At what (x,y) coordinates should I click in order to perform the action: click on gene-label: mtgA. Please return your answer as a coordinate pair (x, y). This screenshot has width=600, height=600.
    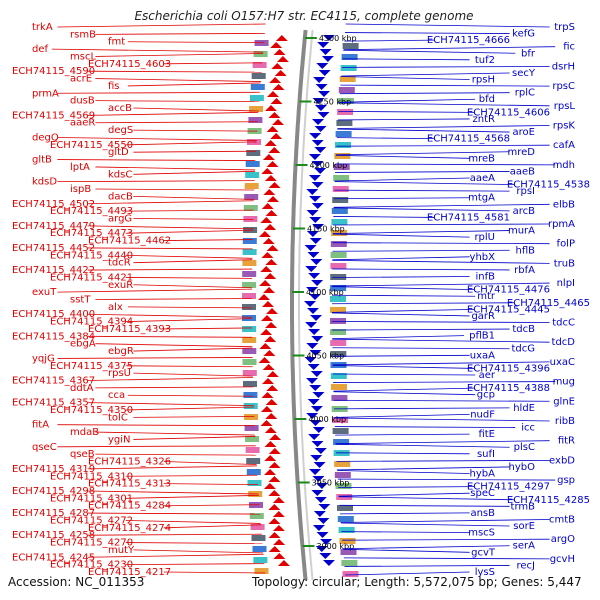
    Looking at the image, I should click on (481, 198).